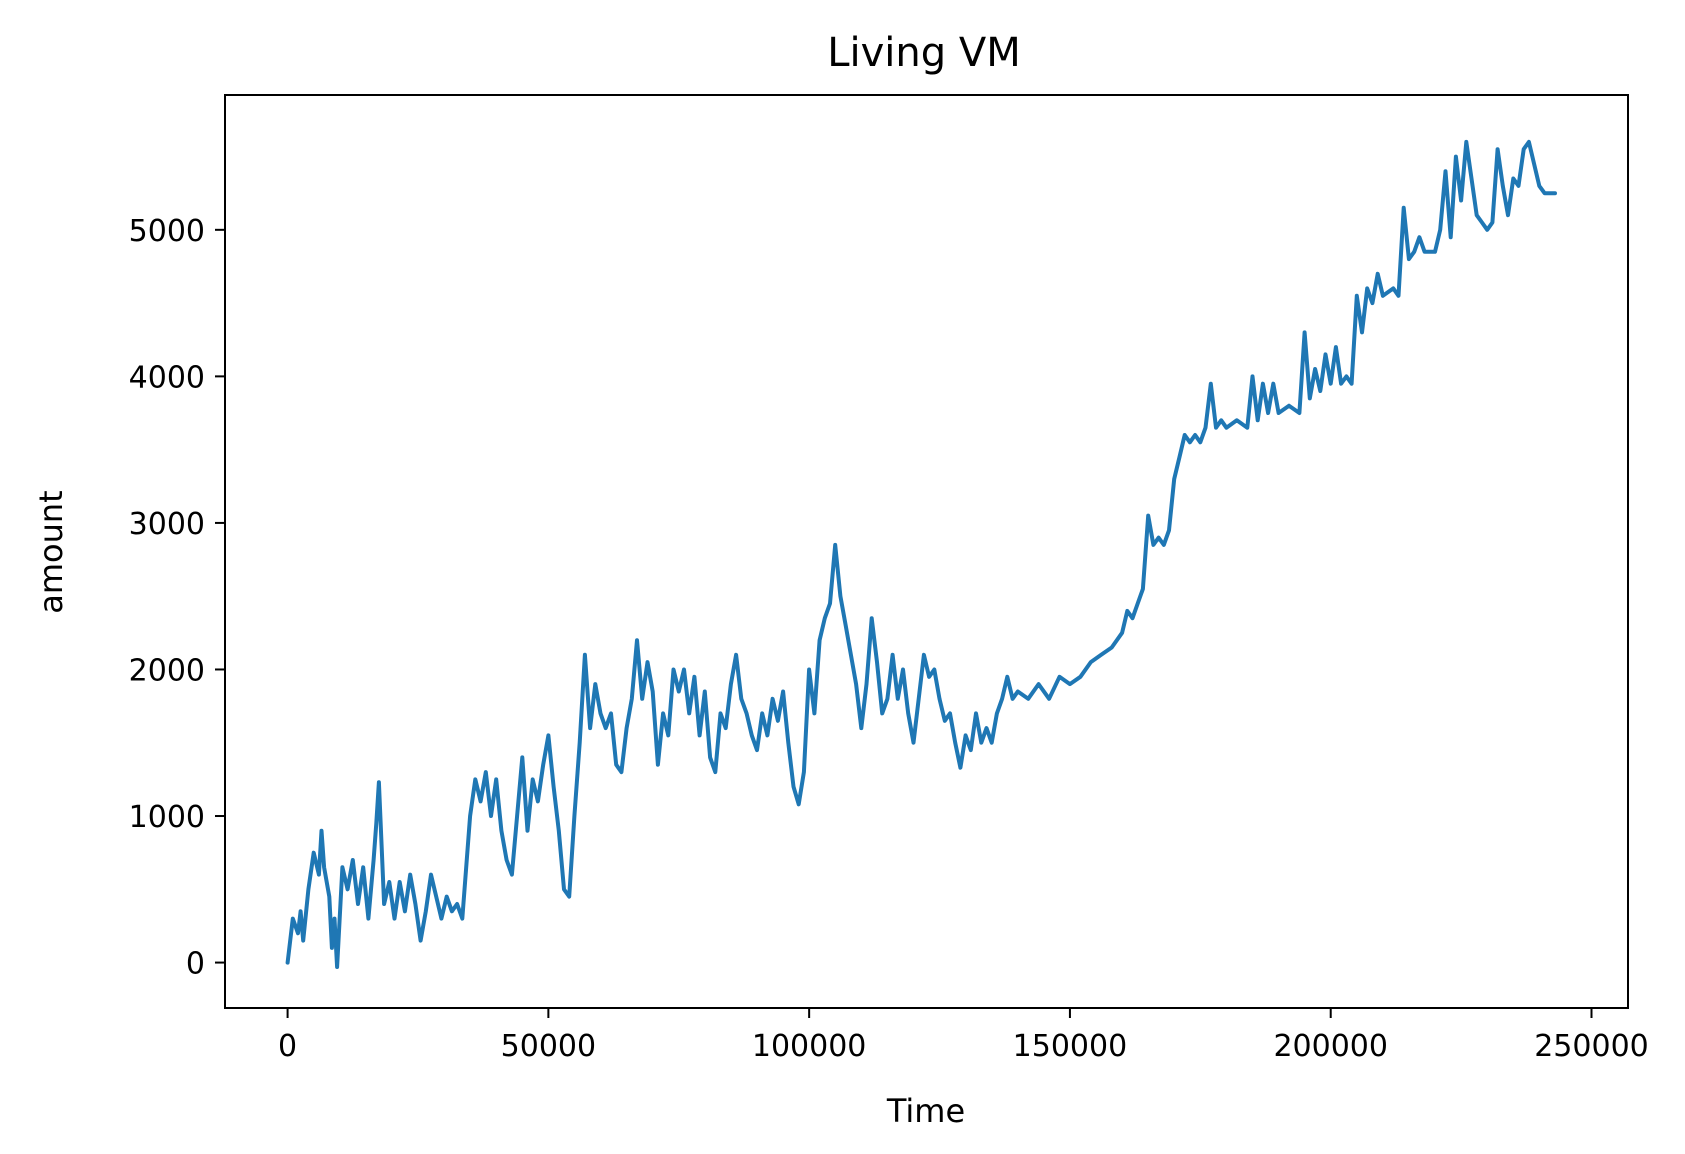 The height and width of the screenshot is (1154, 1685). Describe the element at coordinates (167, 817) in the screenshot. I see `y-tick-label: 1000` at that location.